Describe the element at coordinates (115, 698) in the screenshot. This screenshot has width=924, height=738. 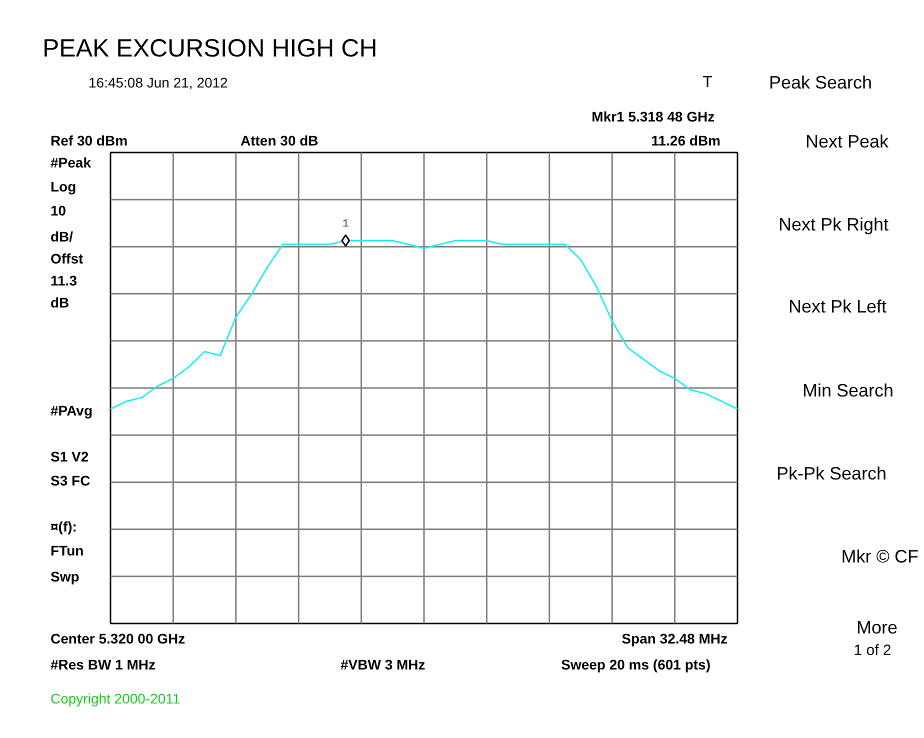
I see `text: Copyright 2000-2011` at that location.